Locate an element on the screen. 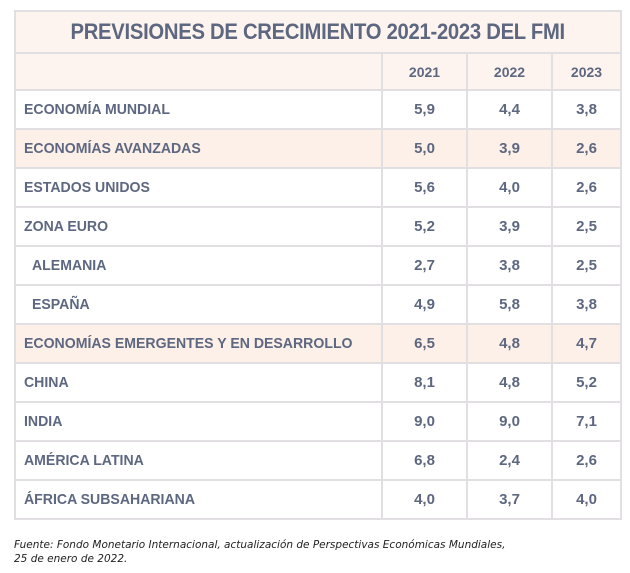 The height and width of the screenshot is (573, 630). value-2023: 4,0 is located at coordinates (586, 499).